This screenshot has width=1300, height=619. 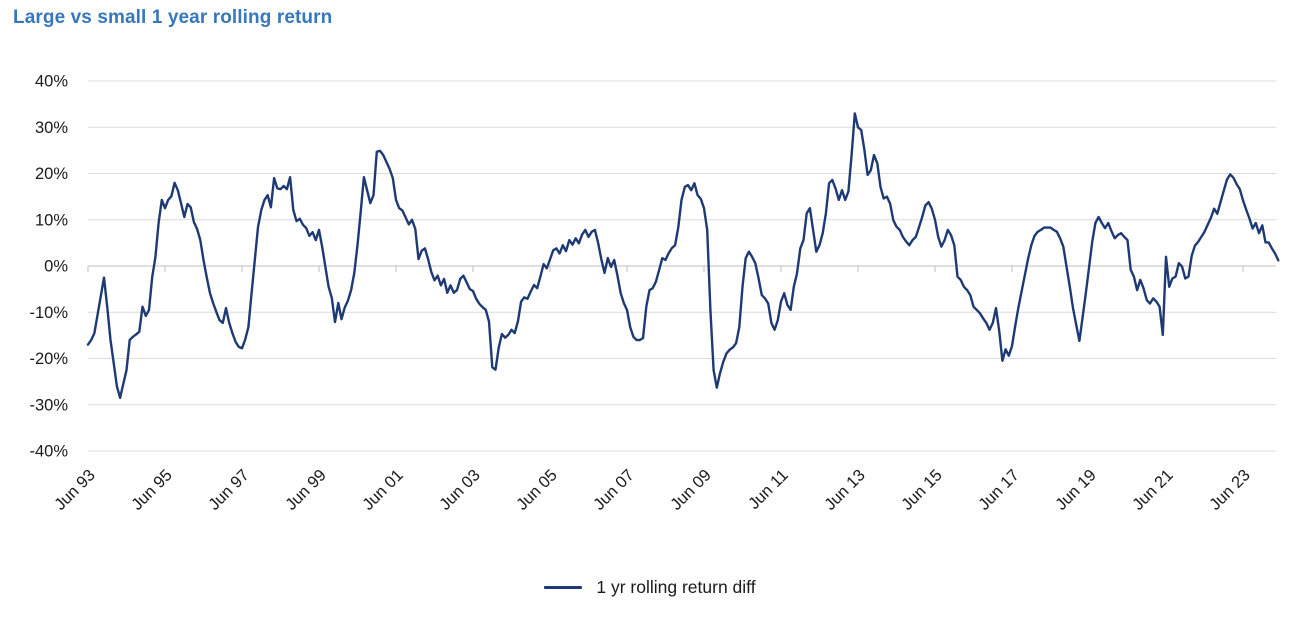 What do you see at coordinates (75, 490) in the screenshot?
I see `x-axis-label: Jun 93` at bounding box center [75, 490].